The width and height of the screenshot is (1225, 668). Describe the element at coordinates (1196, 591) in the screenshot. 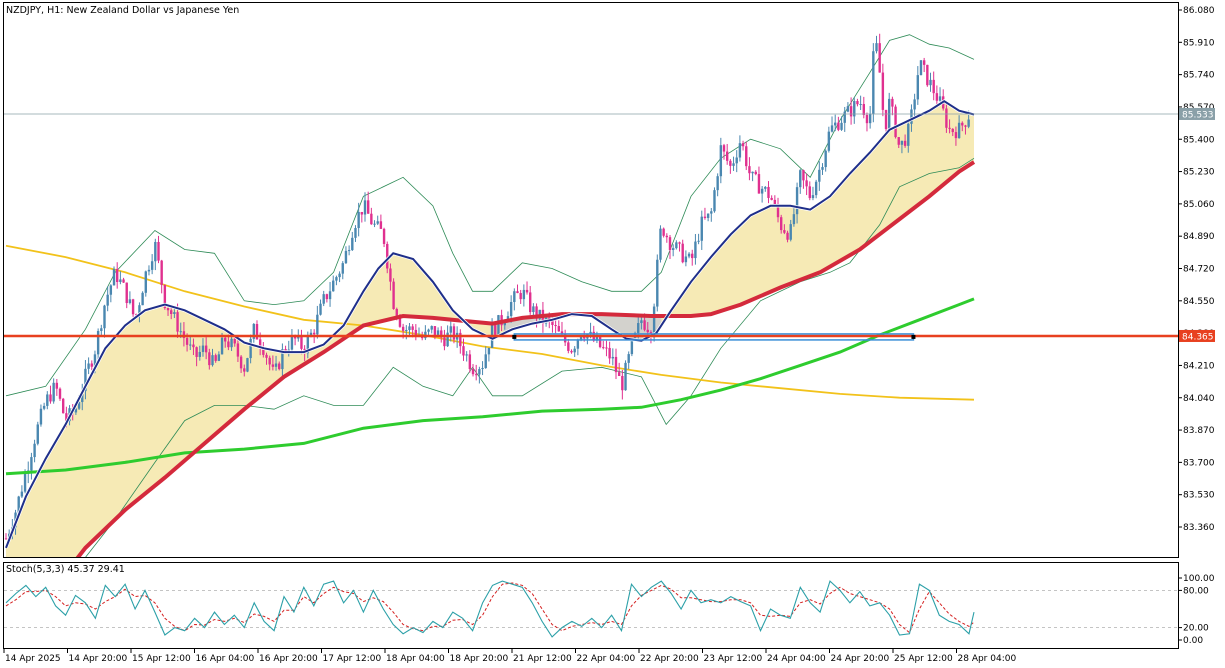

I see `stochastic-tick-label: 80.00` at that location.